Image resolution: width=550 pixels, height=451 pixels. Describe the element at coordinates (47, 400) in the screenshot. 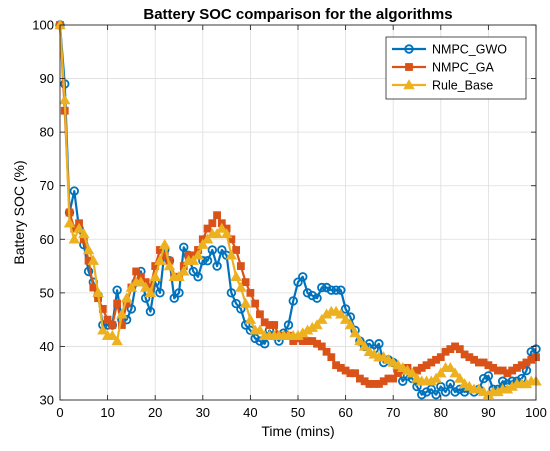

I see `y-tick-label: 30` at that location.